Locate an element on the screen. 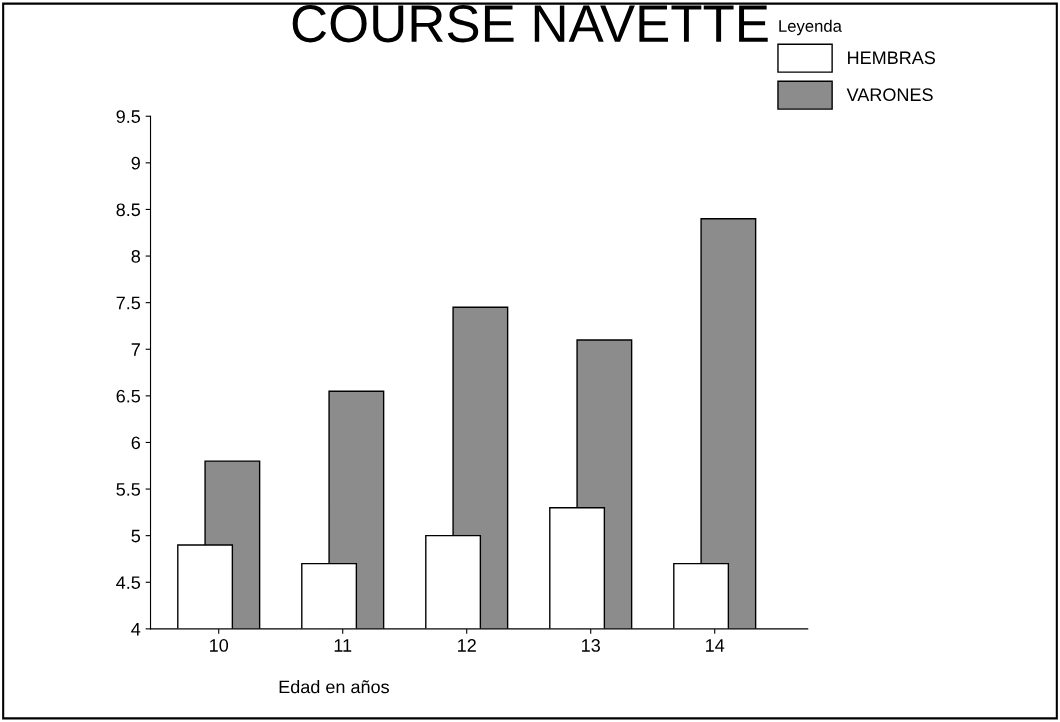  y-tick-label: 4.5 is located at coordinates (128, 582).